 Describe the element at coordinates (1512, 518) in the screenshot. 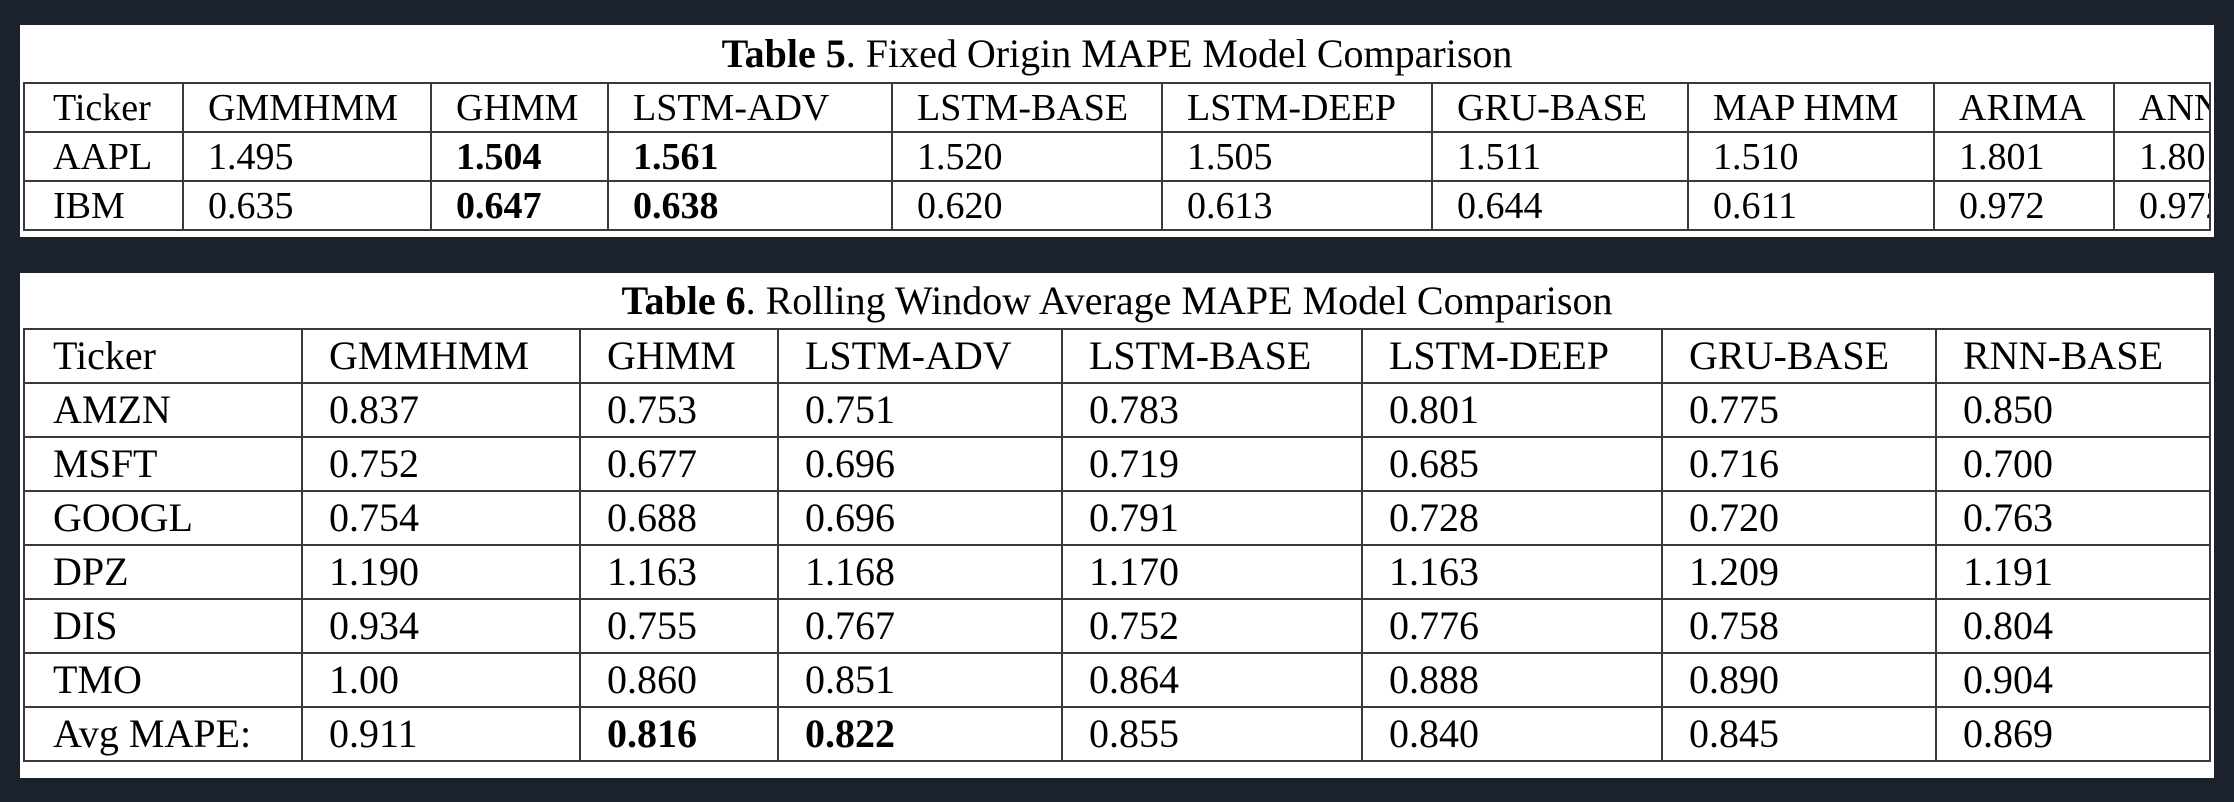

I see `mape-cell: 0.728` at that location.